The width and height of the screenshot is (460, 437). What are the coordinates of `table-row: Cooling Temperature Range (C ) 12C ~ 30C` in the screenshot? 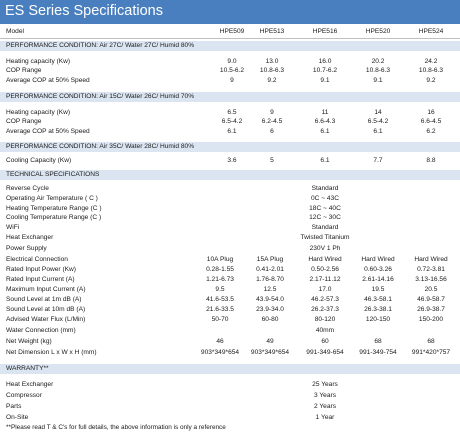 It's located at (173, 217).